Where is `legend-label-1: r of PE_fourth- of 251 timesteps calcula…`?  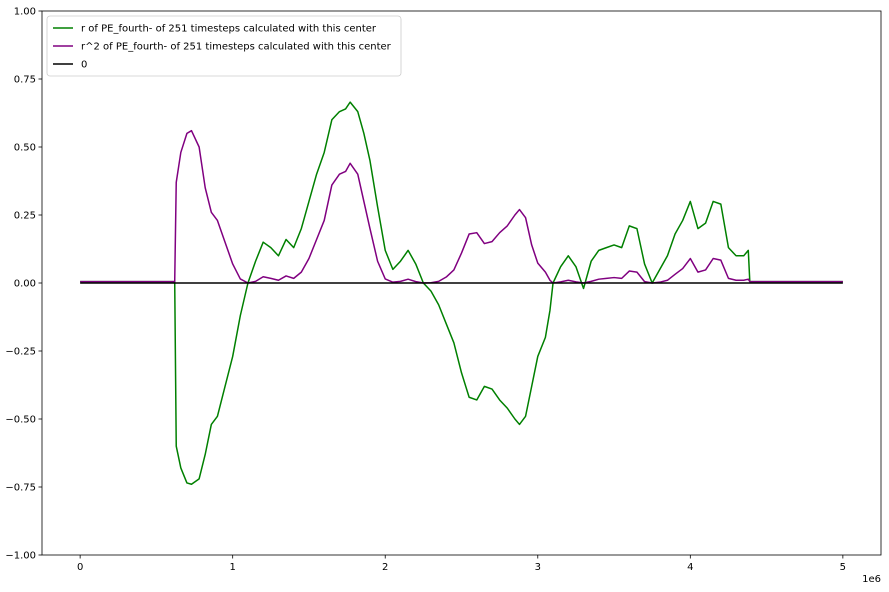 legend-label-1: r of PE_fourth- of 251 timesteps calcula… is located at coordinates (229, 29).